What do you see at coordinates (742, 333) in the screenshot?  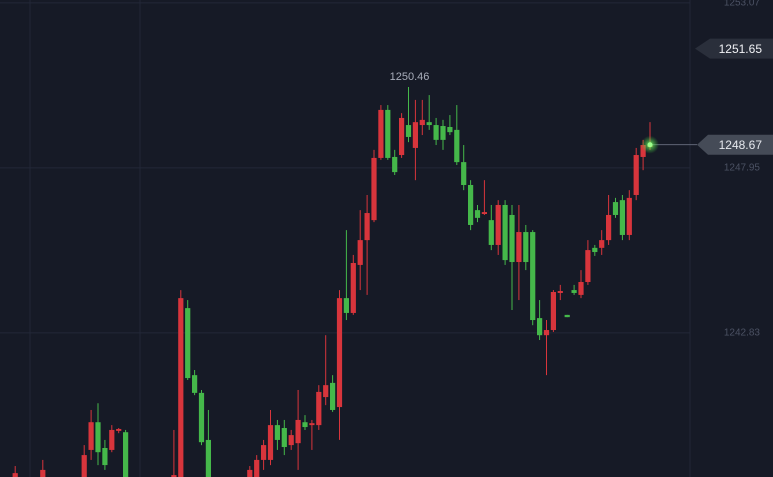 I see `y-tick-label: 1242.83` at bounding box center [742, 333].